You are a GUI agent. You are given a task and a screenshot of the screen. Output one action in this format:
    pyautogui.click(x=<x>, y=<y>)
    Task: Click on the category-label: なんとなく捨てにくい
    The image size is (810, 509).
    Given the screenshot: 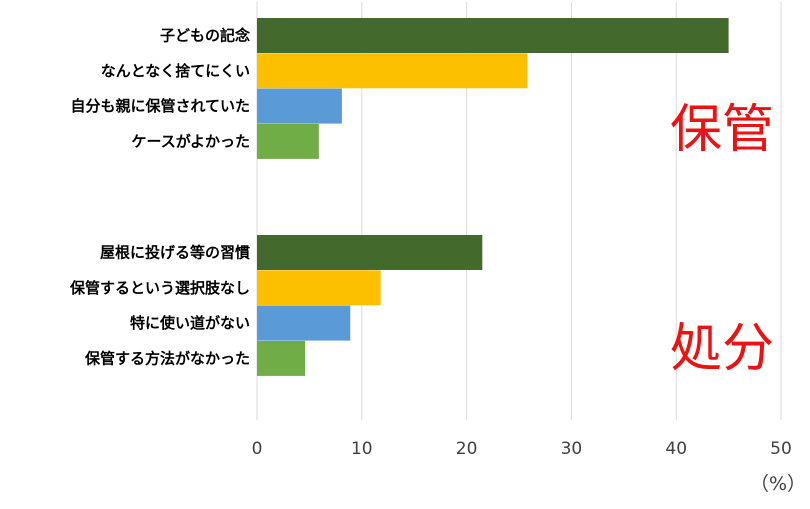 What is the action you would take?
    pyautogui.click(x=175, y=71)
    